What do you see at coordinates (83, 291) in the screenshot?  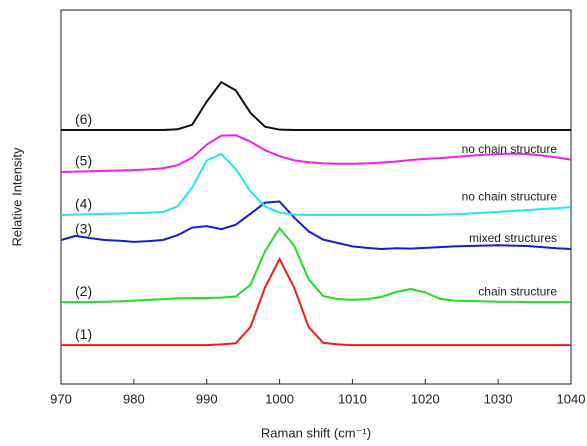 I see `series-label: (2)` at bounding box center [83, 291].